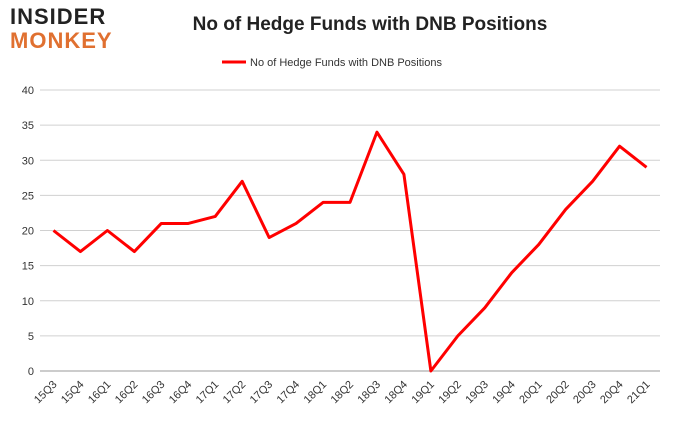  I want to click on x-tick-label: 15Q4, so click(73, 393).